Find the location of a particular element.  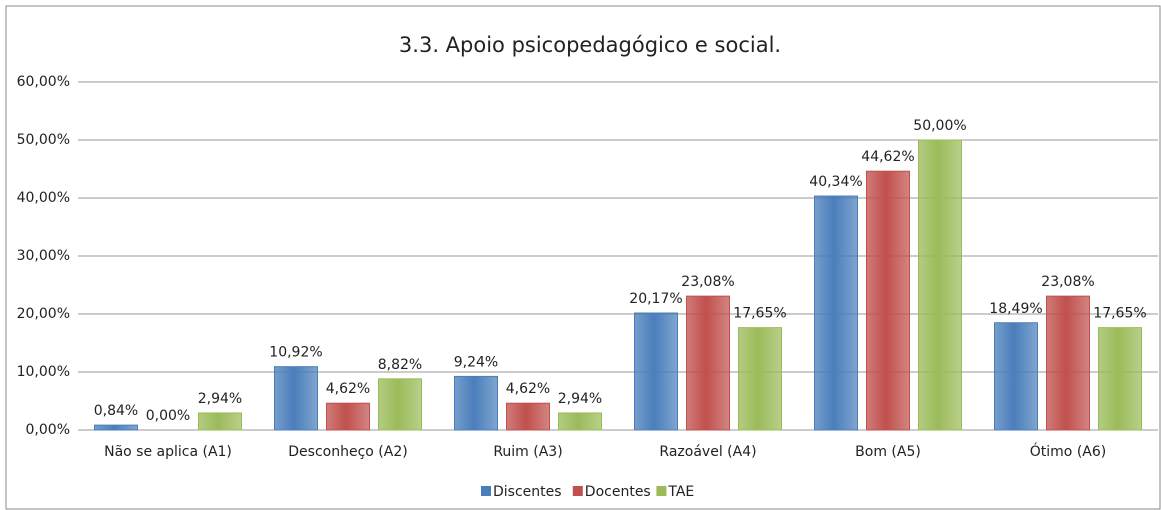

data-label: 0,84% is located at coordinates (116, 411).